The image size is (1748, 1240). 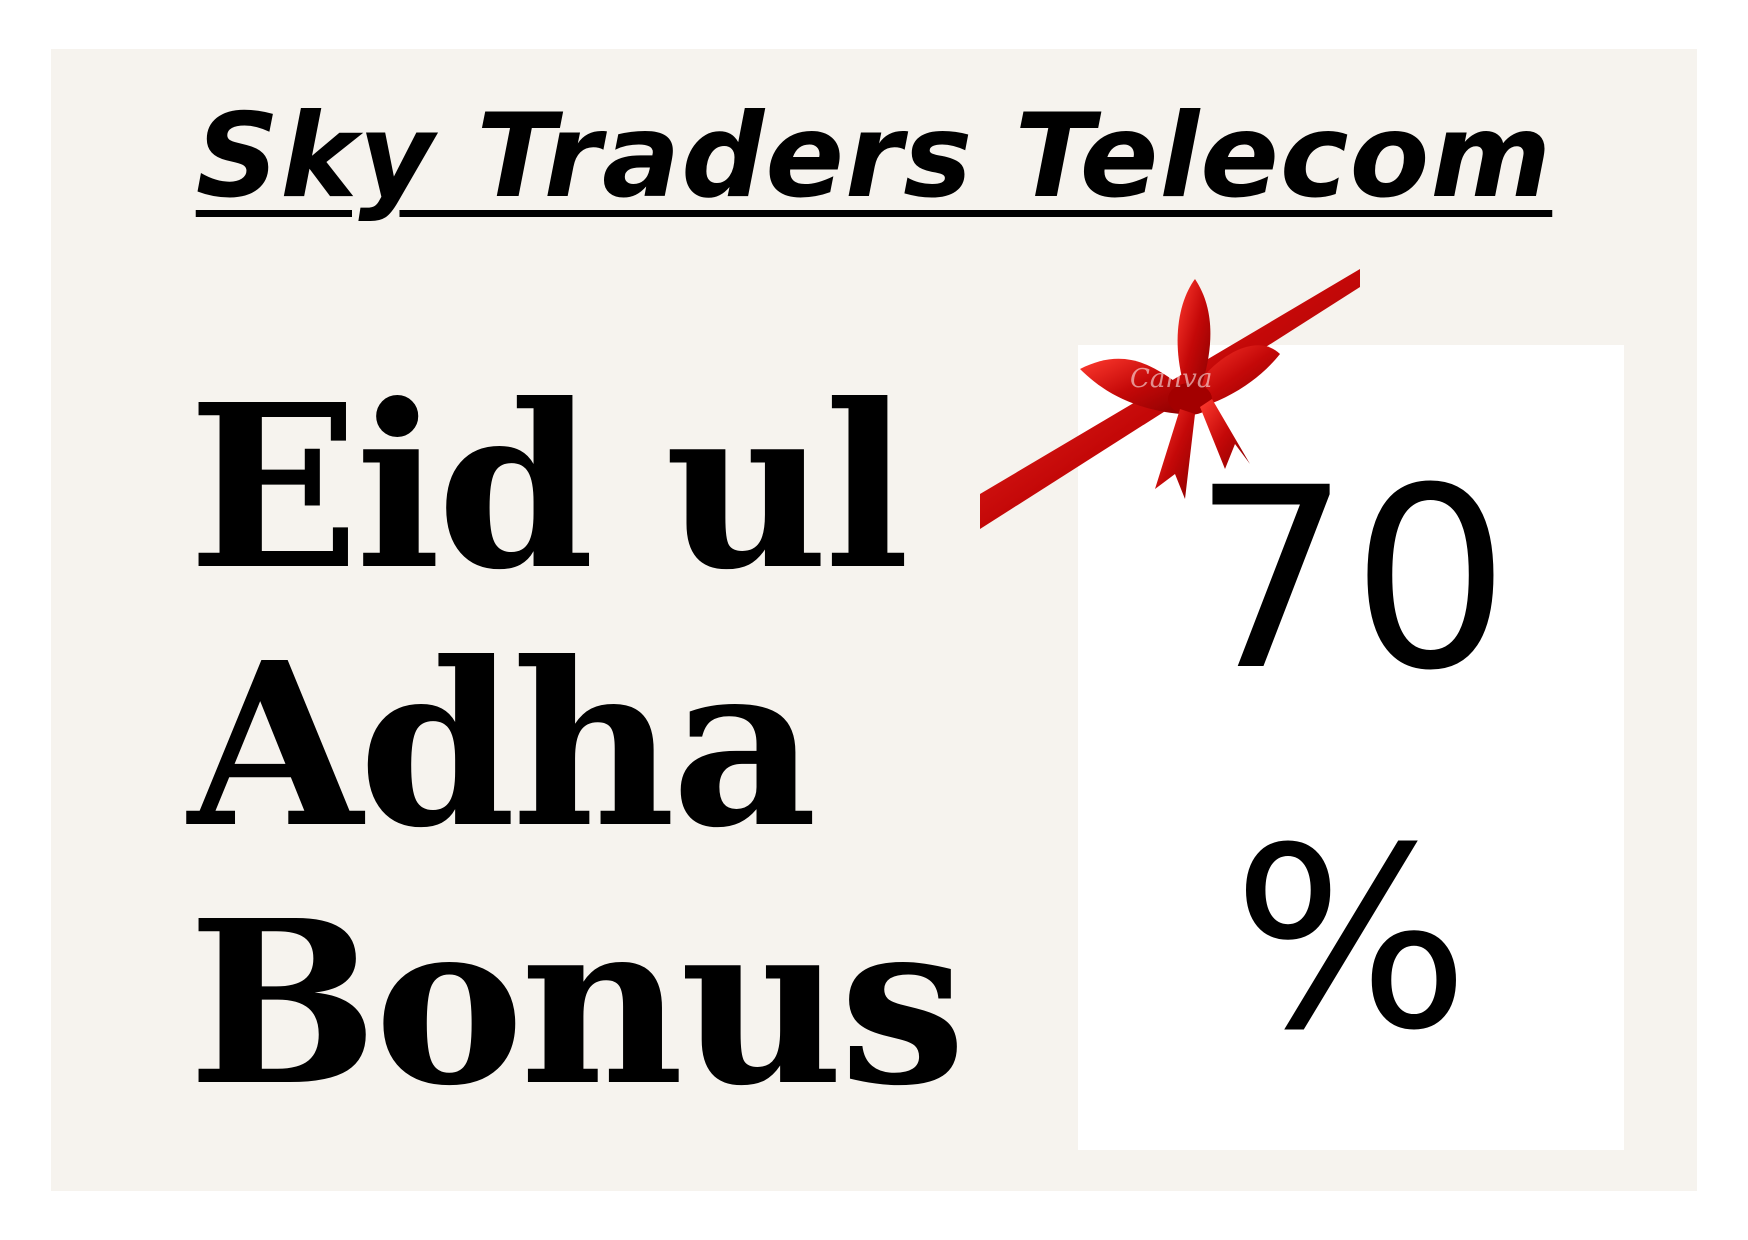 I want to click on watermark-text: Canva, so click(x=1171, y=379).